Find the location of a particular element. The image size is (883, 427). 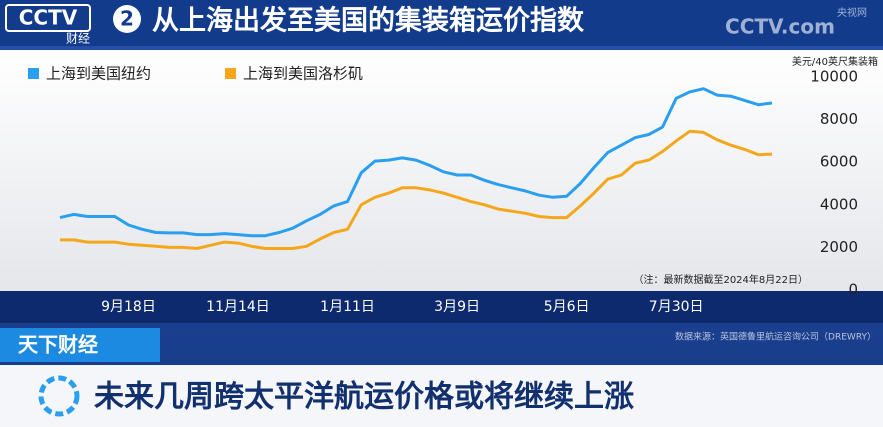

title-bar is located at coordinates (441, 23).